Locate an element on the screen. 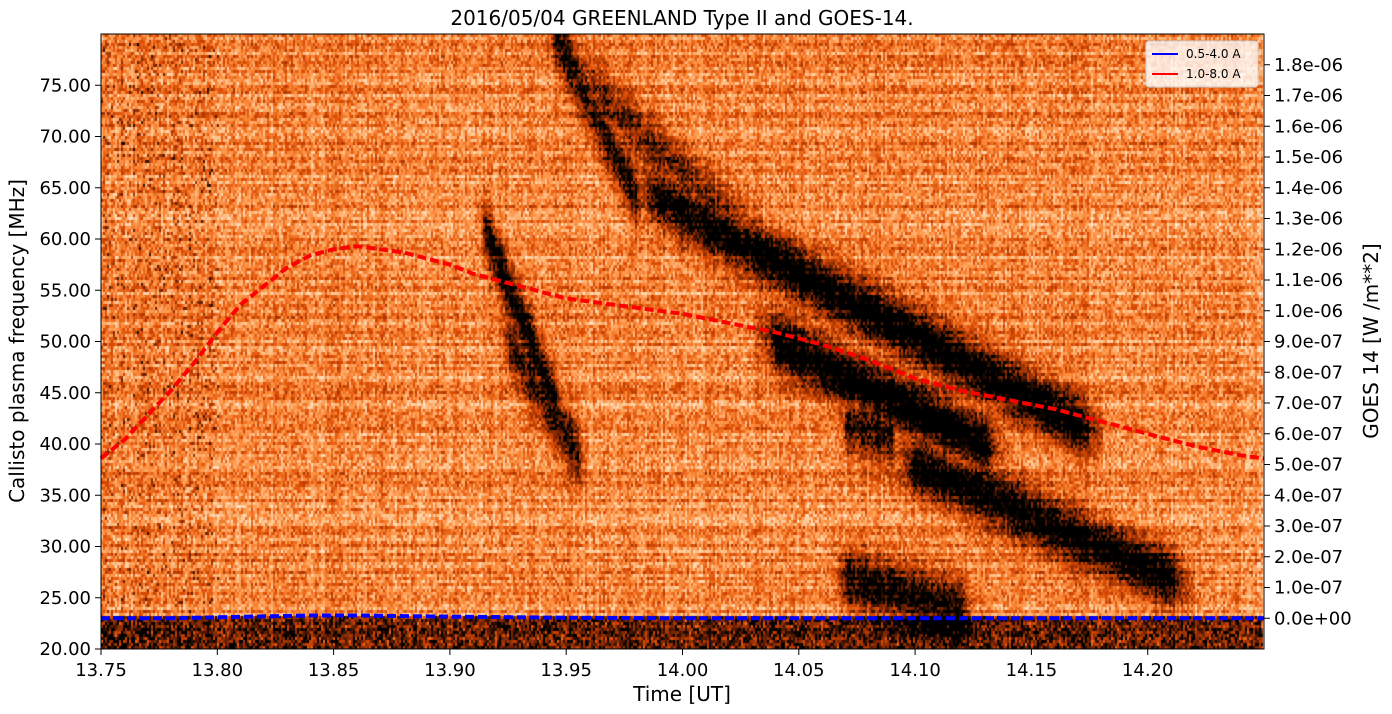 This screenshot has height=714, width=1392. y-tick-label: 30.00 is located at coordinates (65, 547).